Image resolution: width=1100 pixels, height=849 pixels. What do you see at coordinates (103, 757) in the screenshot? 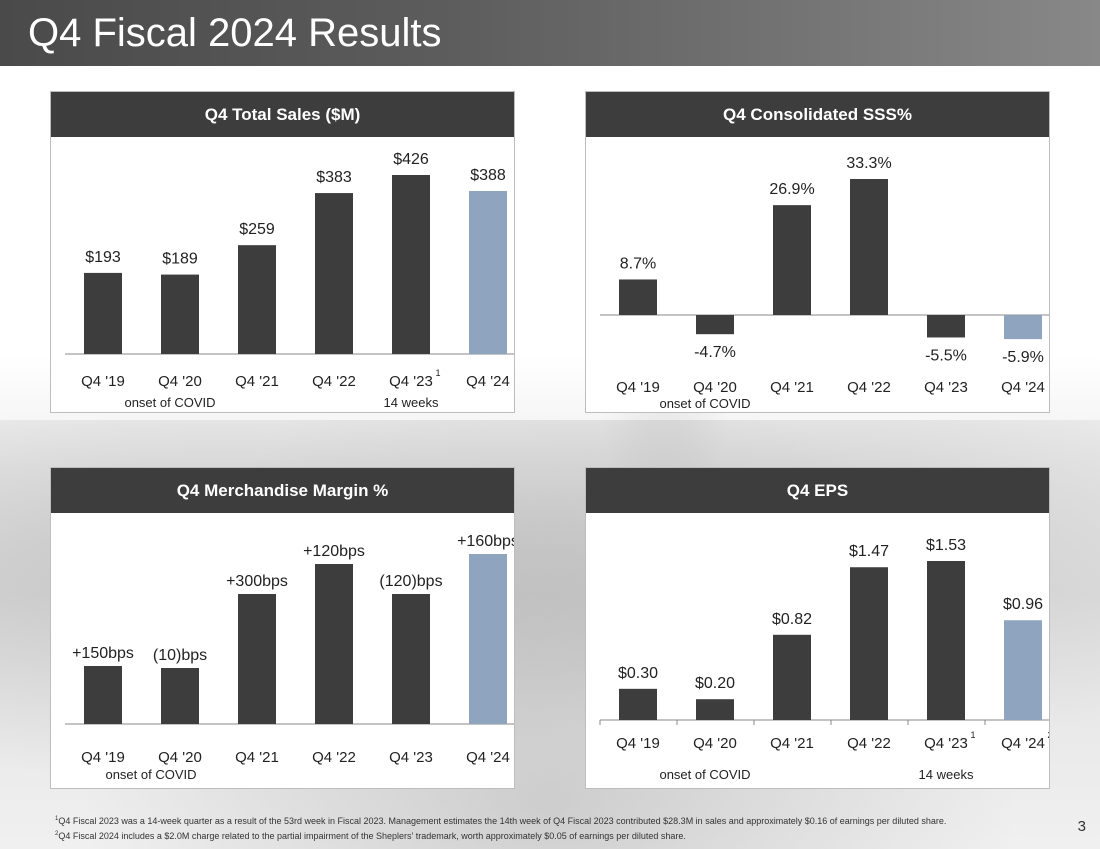
I see `margin-category-label: Q4 '19` at bounding box center [103, 757].